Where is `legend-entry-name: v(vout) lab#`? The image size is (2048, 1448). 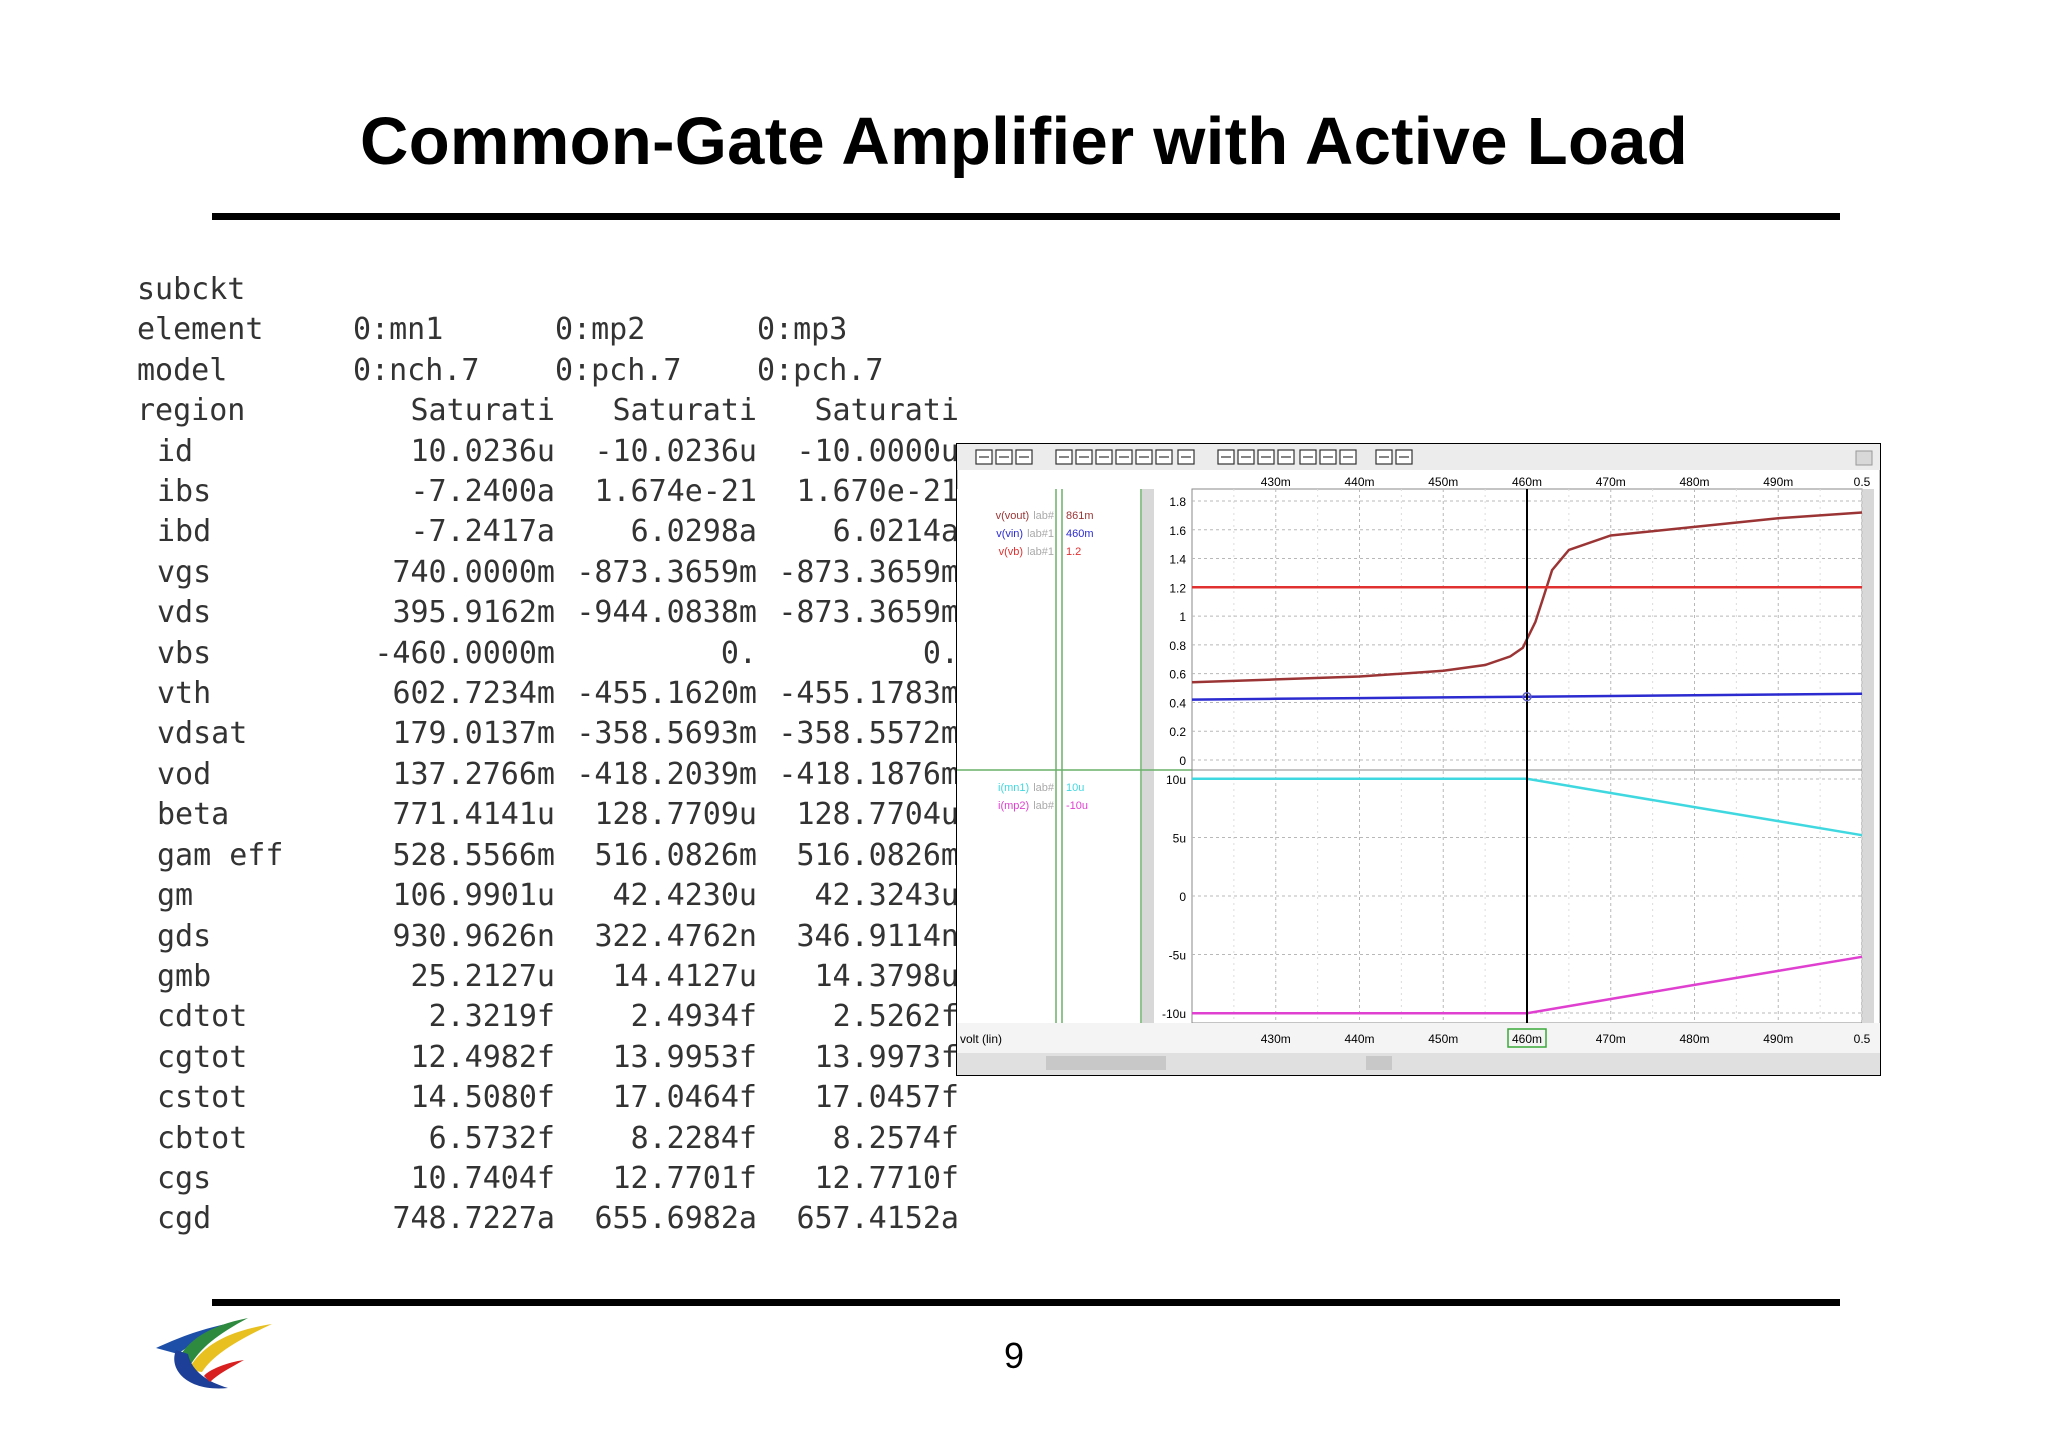
legend-entry-name: v(vout) lab# is located at coordinates (1025, 516).